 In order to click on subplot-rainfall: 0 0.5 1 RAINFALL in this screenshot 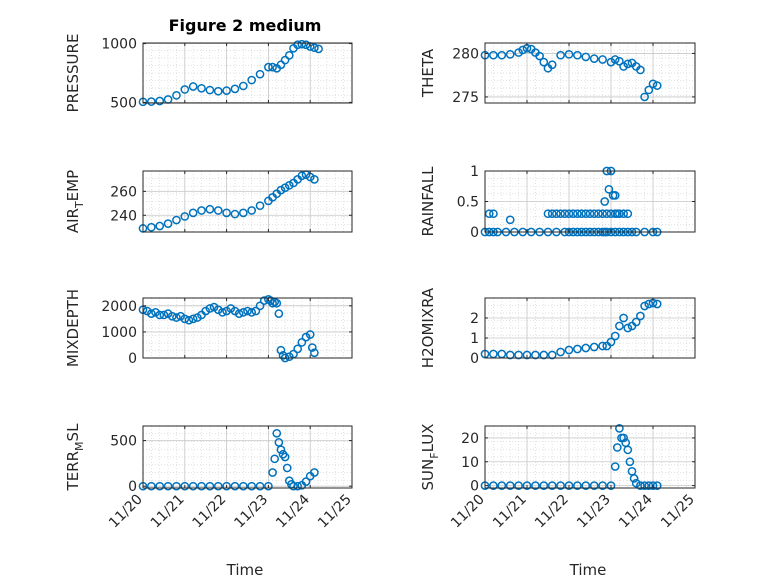, I will do `click(557, 202)`.